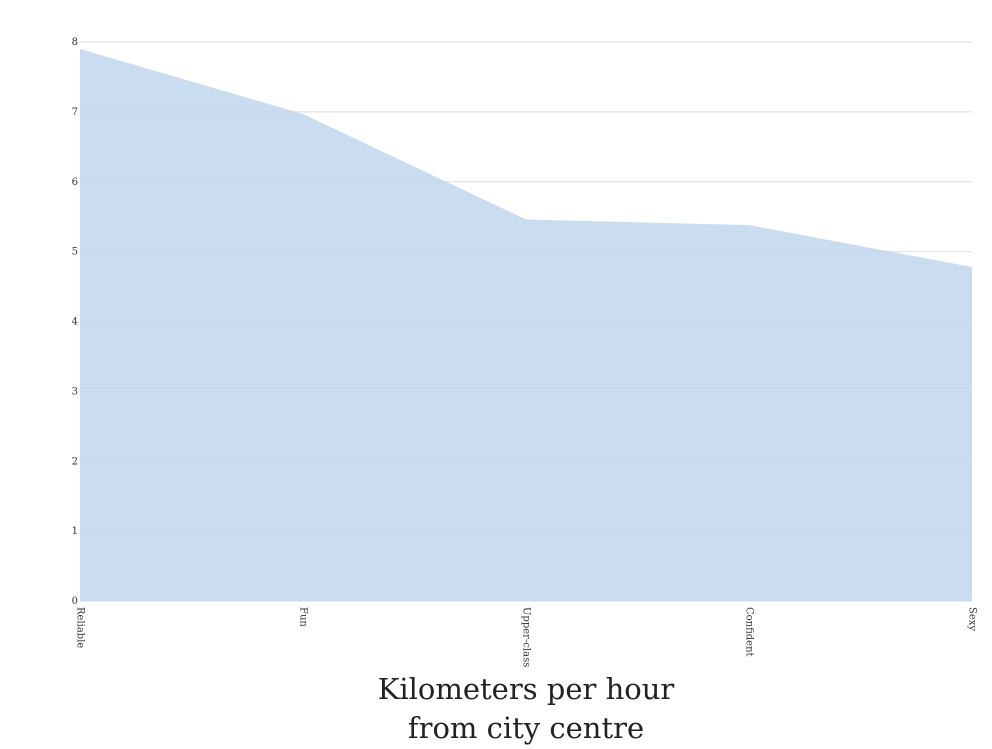 The width and height of the screenshot is (992, 749). Describe the element at coordinates (75, 461) in the screenshot. I see `y-tick-label: 2` at that location.